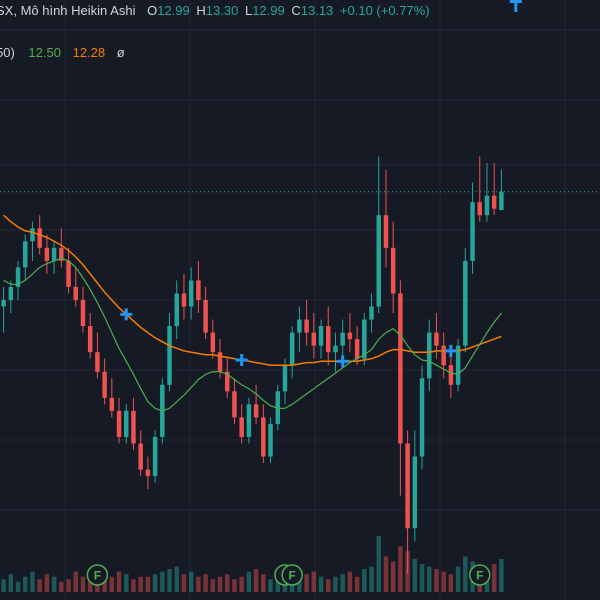  I want to click on low-label: L, so click(248, 10).